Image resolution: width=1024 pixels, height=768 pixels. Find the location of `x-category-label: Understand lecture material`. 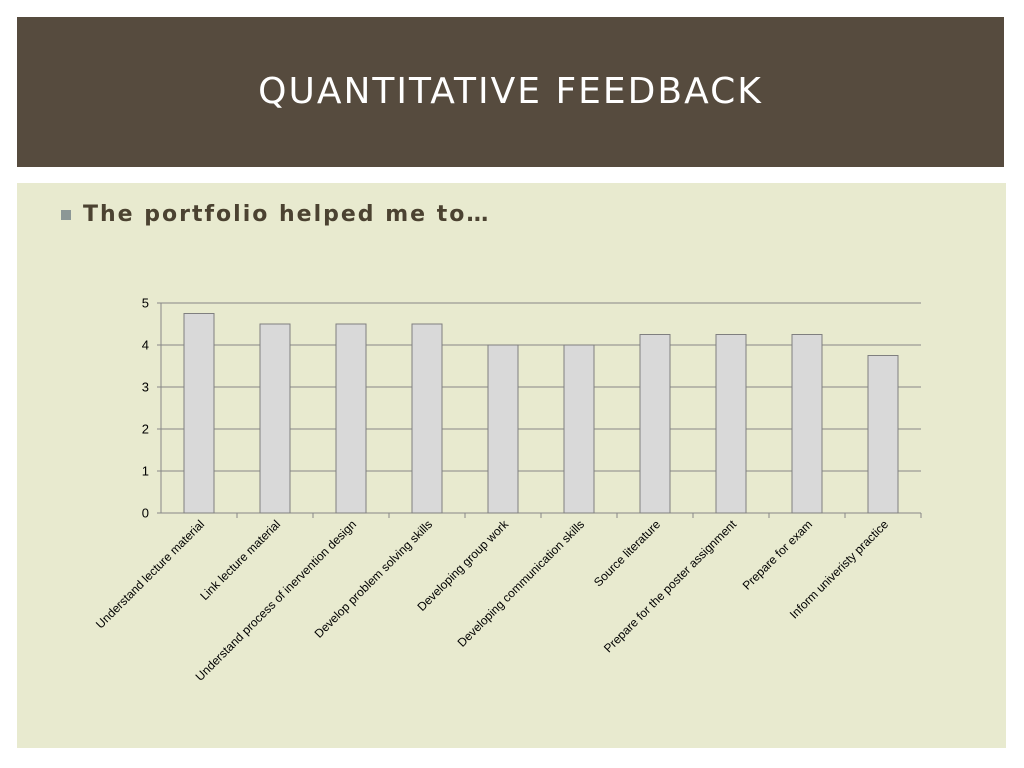

x-category-label: Understand lecture material is located at coordinates (150, 574).